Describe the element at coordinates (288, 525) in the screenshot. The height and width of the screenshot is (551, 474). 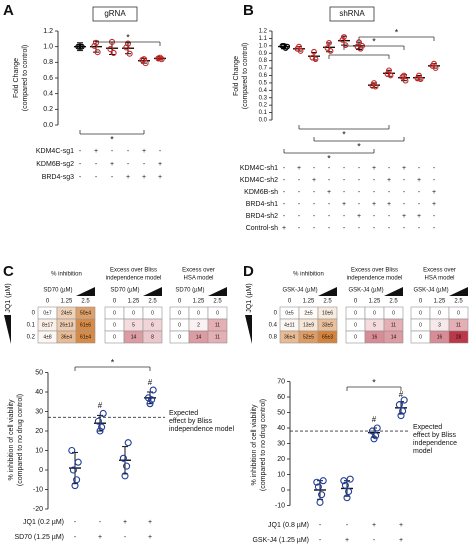
I see `treatment-label: JQ1 (0.8 µM)` at that location.